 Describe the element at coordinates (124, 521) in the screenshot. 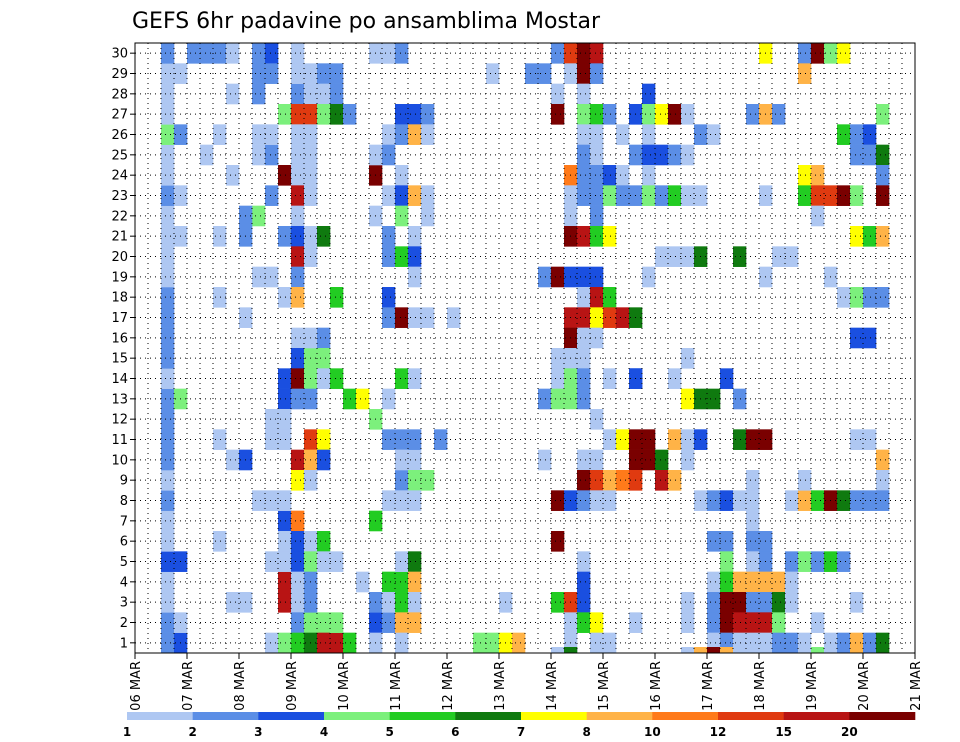

I see `y-tick-label: 7` at that location.